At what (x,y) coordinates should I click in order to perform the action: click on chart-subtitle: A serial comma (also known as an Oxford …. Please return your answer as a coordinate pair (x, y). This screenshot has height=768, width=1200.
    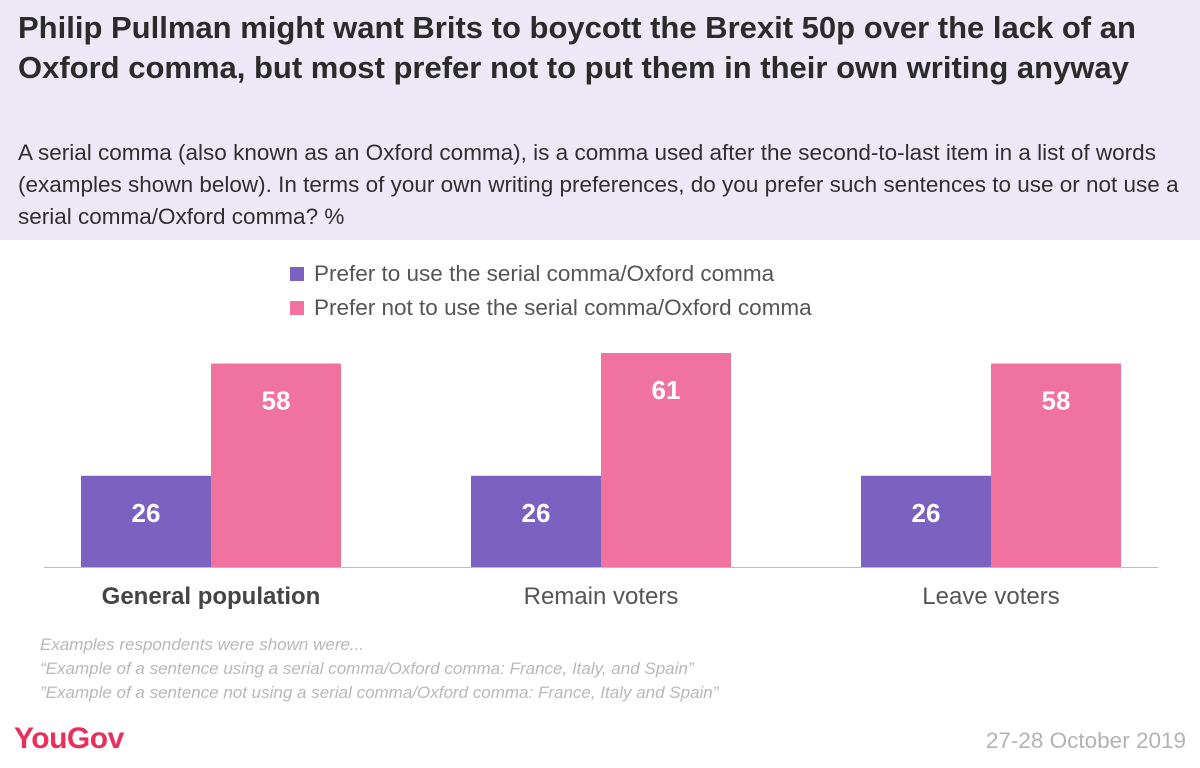
    Looking at the image, I should click on (598, 184).